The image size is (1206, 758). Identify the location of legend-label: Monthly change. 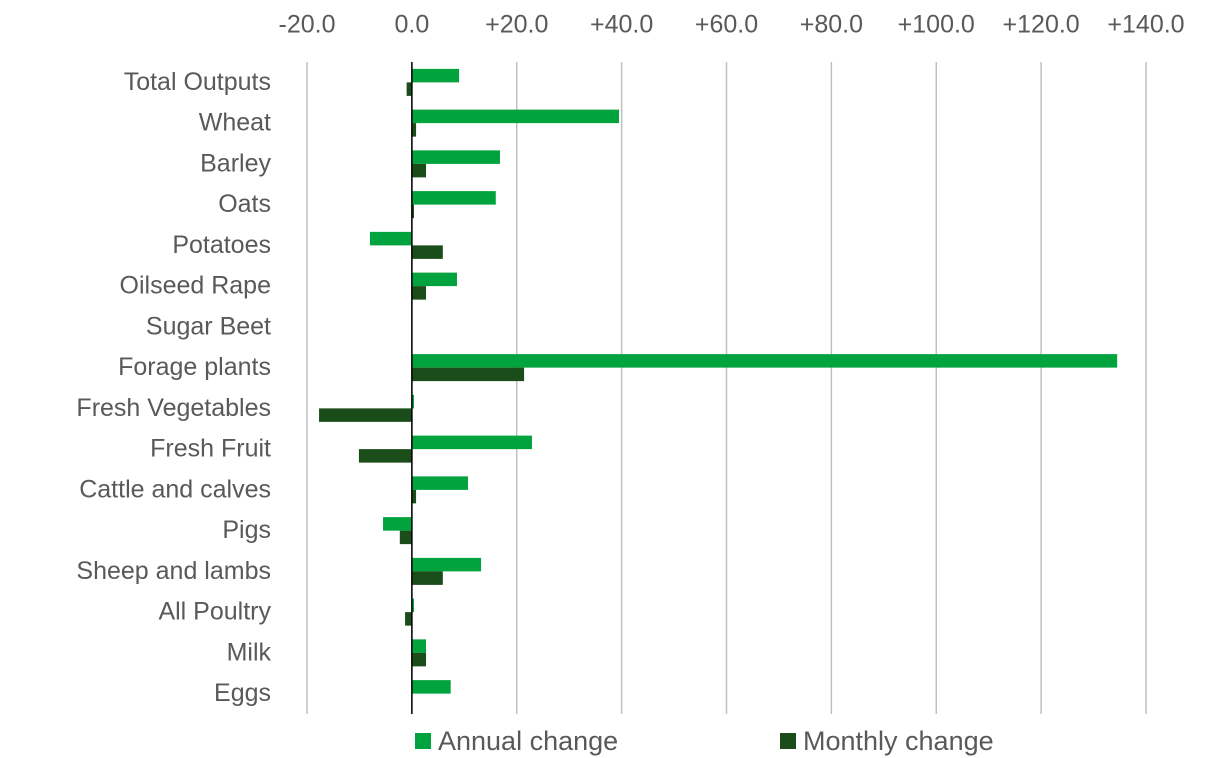
(898, 741).